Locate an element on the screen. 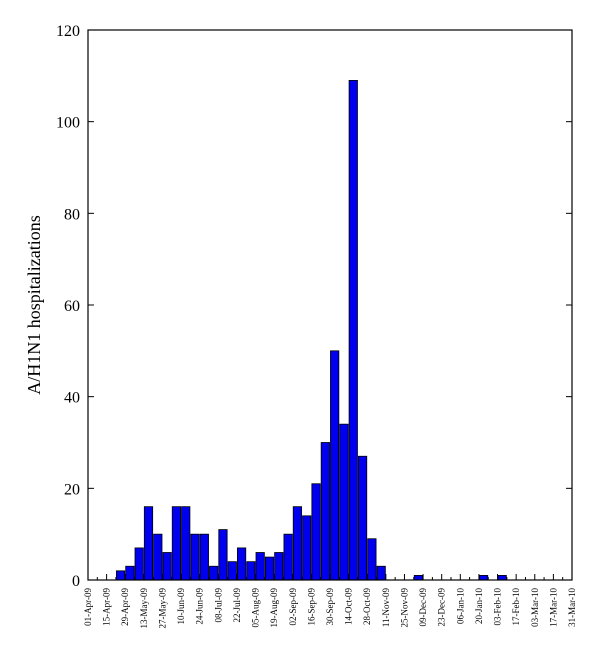 The height and width of the screenshot is (654, 600). x-tick-label-3: 13-May-09 is located at coordinates (144, 608).